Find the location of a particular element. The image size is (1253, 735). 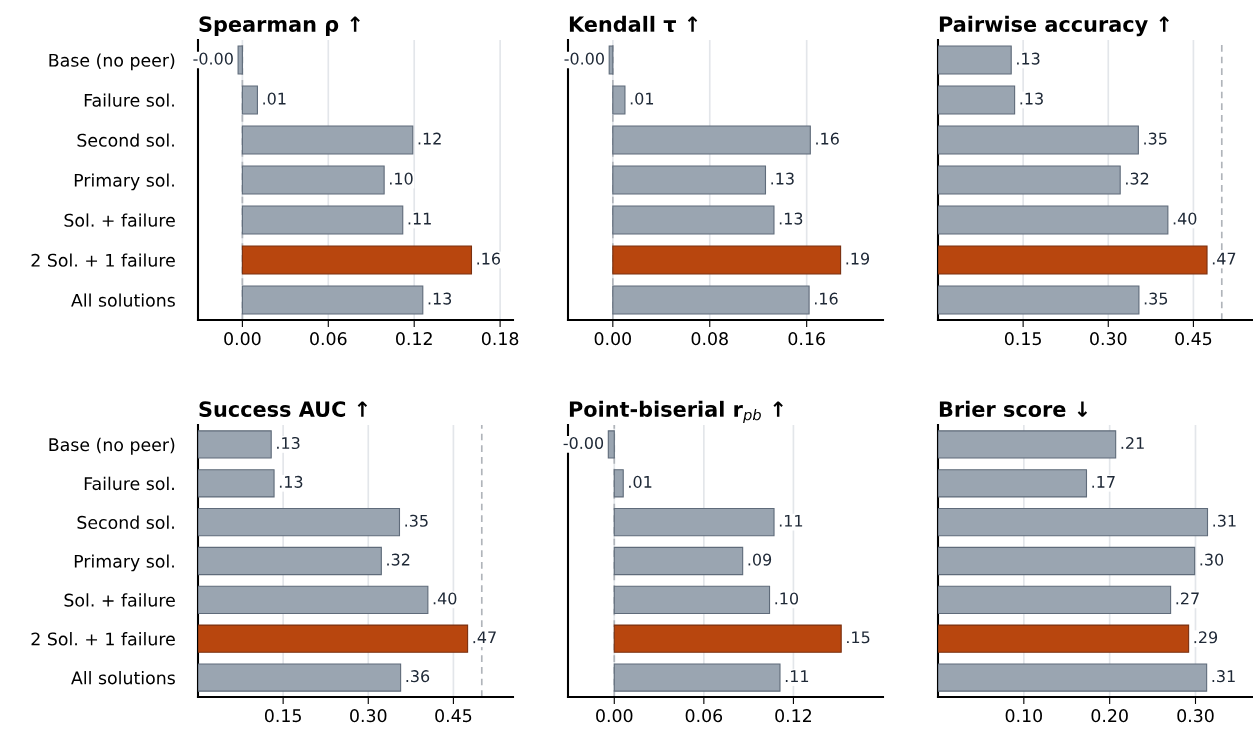

data-label: .09 is located at coordinates (760, 559).